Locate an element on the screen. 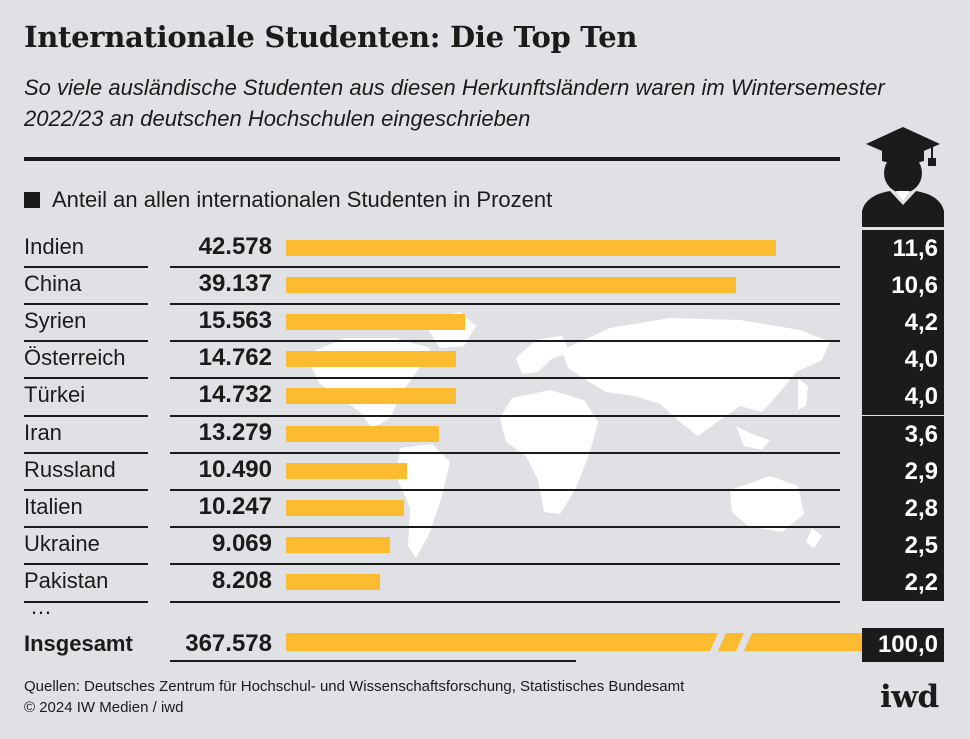 The width and height of the screenshot is (970, 739). total-value: 367.578 is located at coordinates (228, 643).